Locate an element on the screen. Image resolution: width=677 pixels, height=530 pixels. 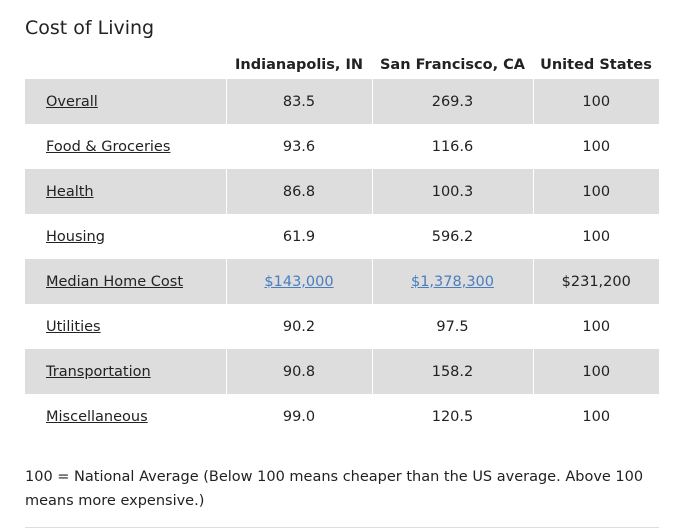
indianapolis-value: 90.2 is located at coordinates (299, 326).